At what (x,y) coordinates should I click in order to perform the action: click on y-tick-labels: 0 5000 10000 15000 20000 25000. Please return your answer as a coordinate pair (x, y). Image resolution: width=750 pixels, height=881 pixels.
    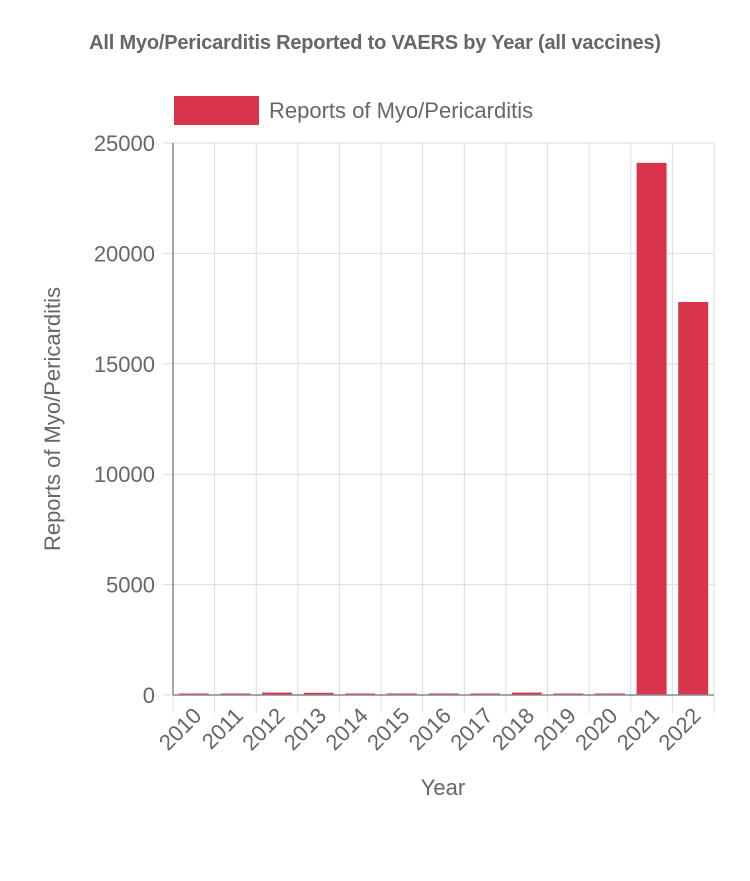
    Looking at the image, I should click on (124, 419).